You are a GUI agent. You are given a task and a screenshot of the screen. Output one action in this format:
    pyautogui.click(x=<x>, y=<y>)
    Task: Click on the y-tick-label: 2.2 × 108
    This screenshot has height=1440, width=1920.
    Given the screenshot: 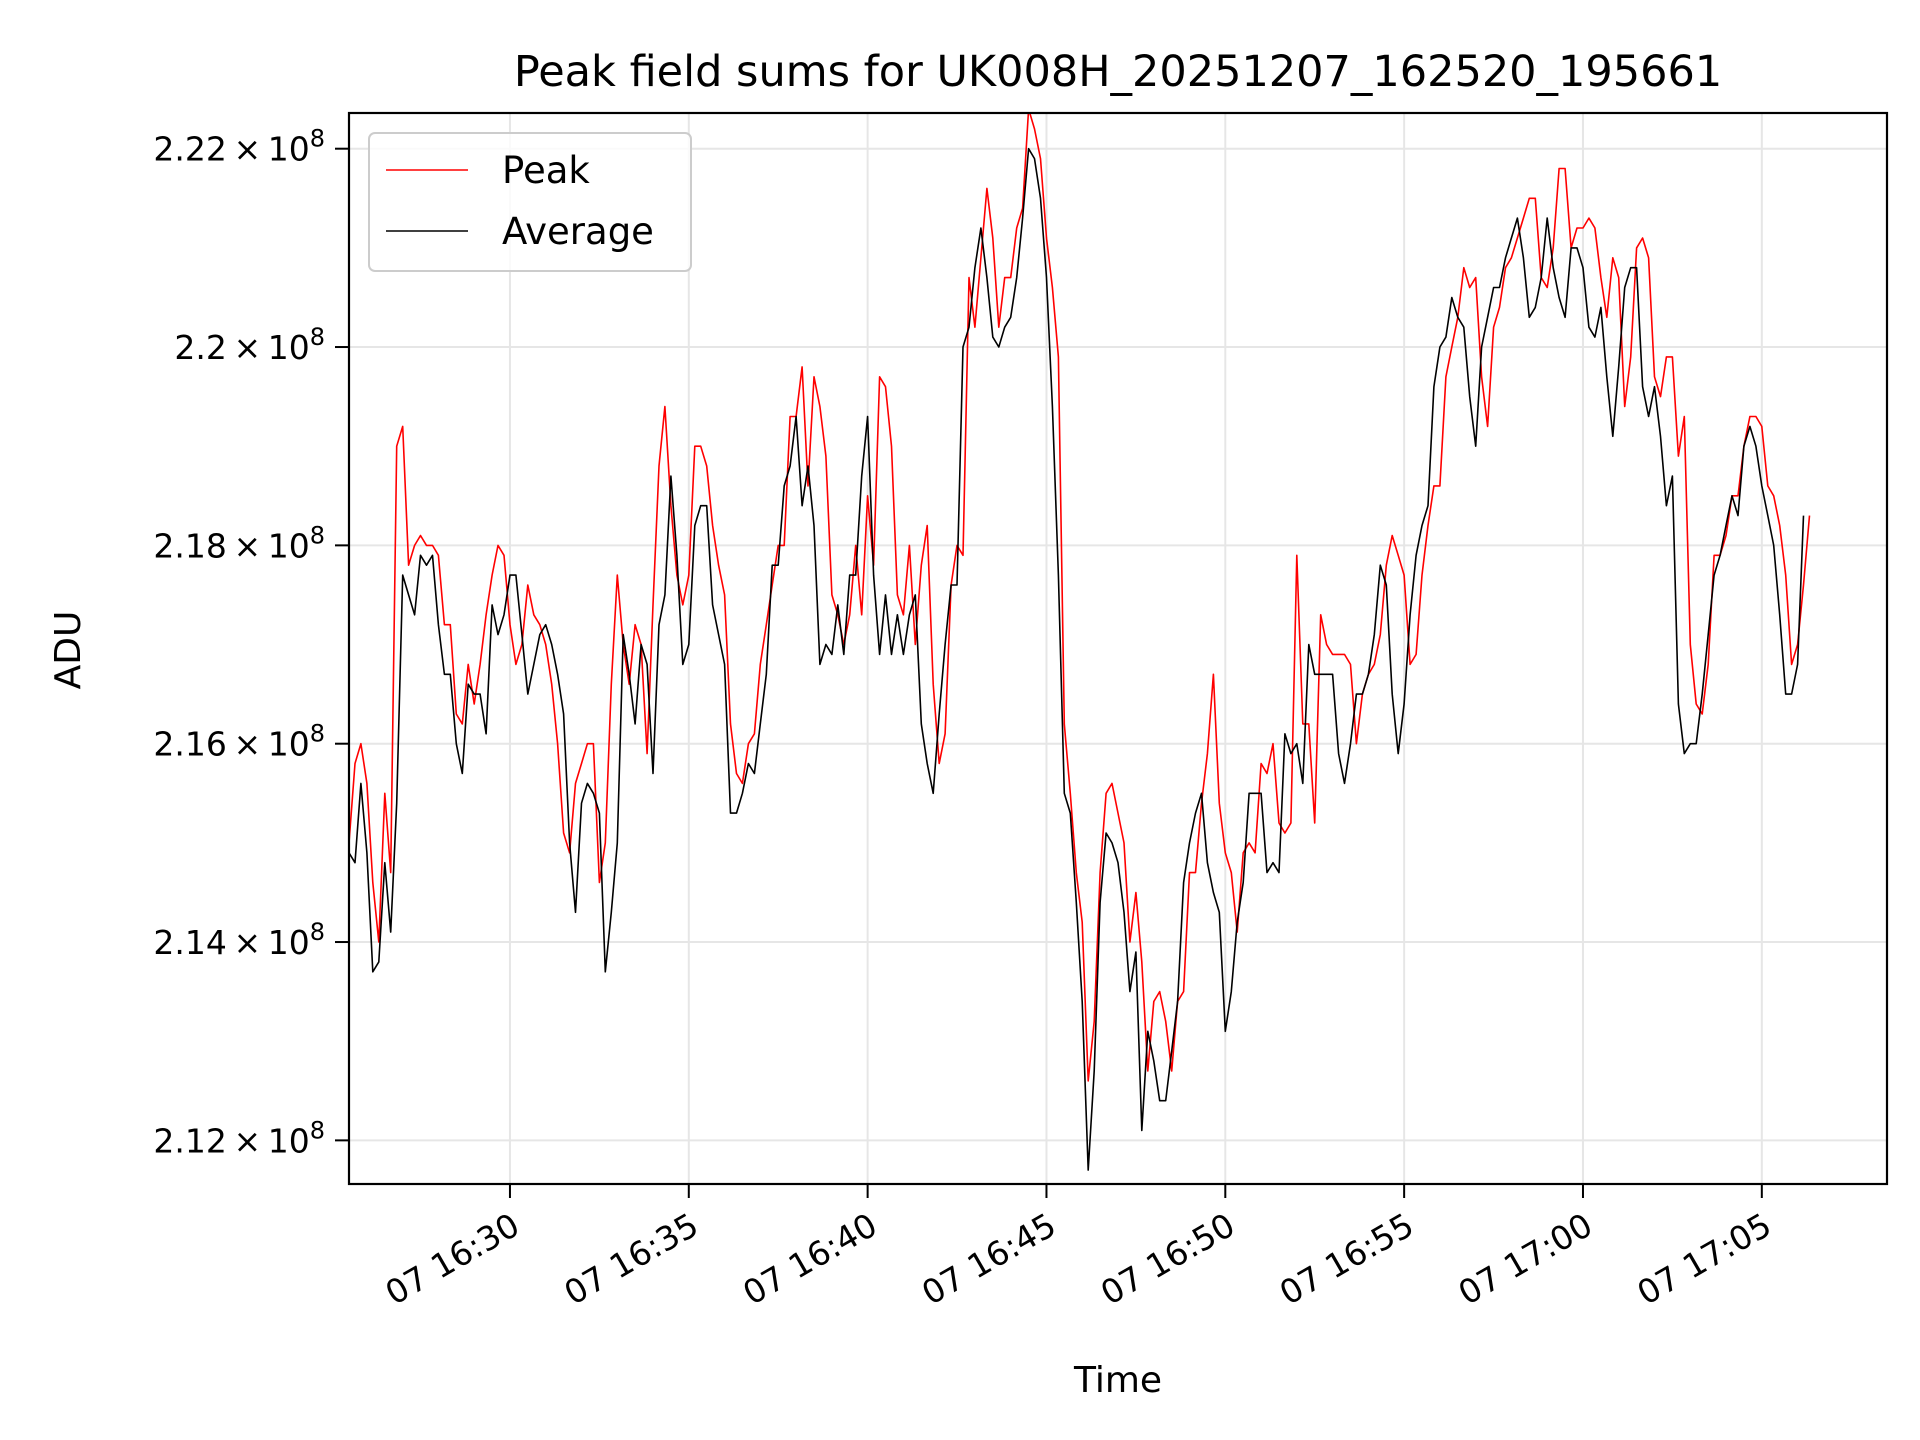 What is the action you would take?
    pyautogui.click(x=249, y=345)
    